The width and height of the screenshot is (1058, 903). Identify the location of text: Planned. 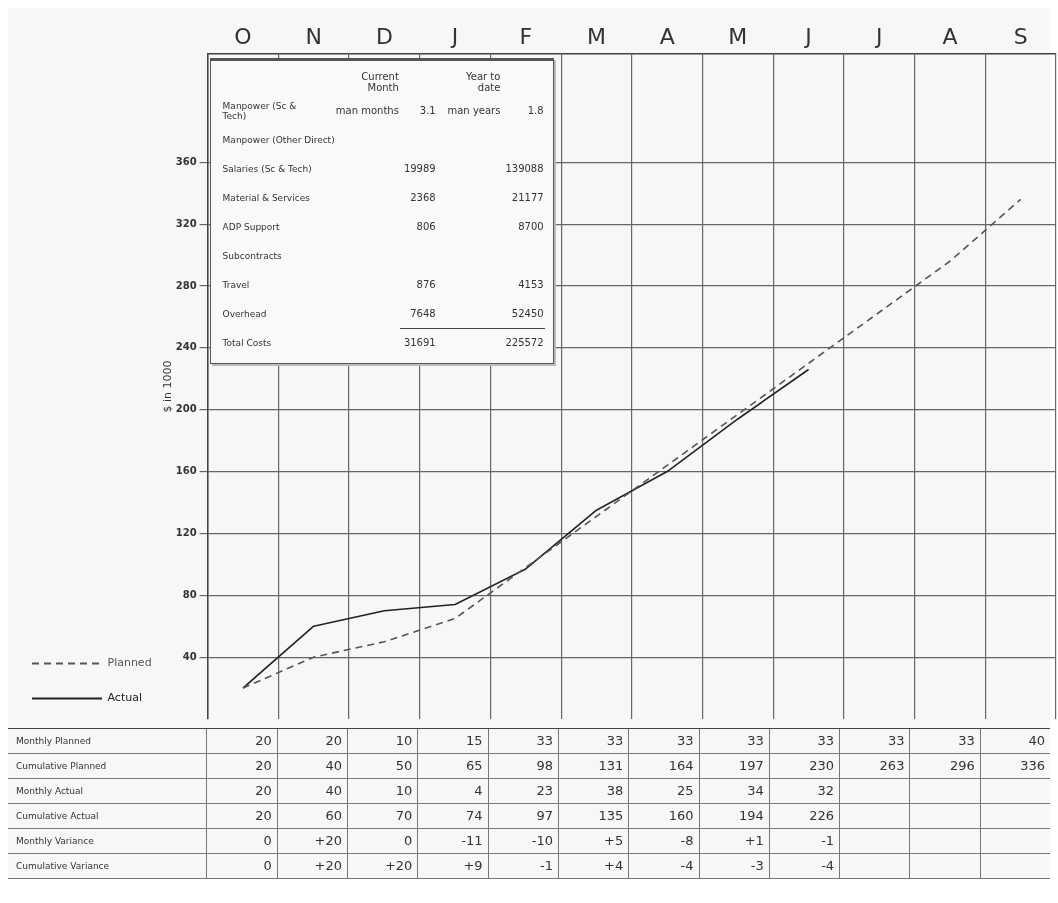
(129, 663).